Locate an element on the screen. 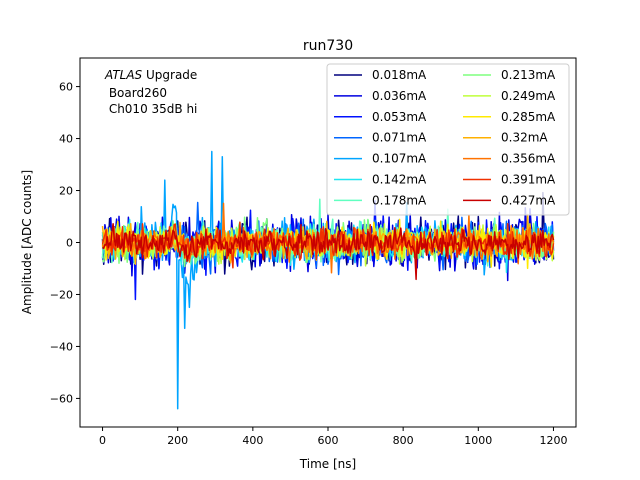 Image resolution: width=640 pixels, height=480 pixels. x-axis: 0 200 400 600 800 1000 1200 is located at coordinates (333, 437).